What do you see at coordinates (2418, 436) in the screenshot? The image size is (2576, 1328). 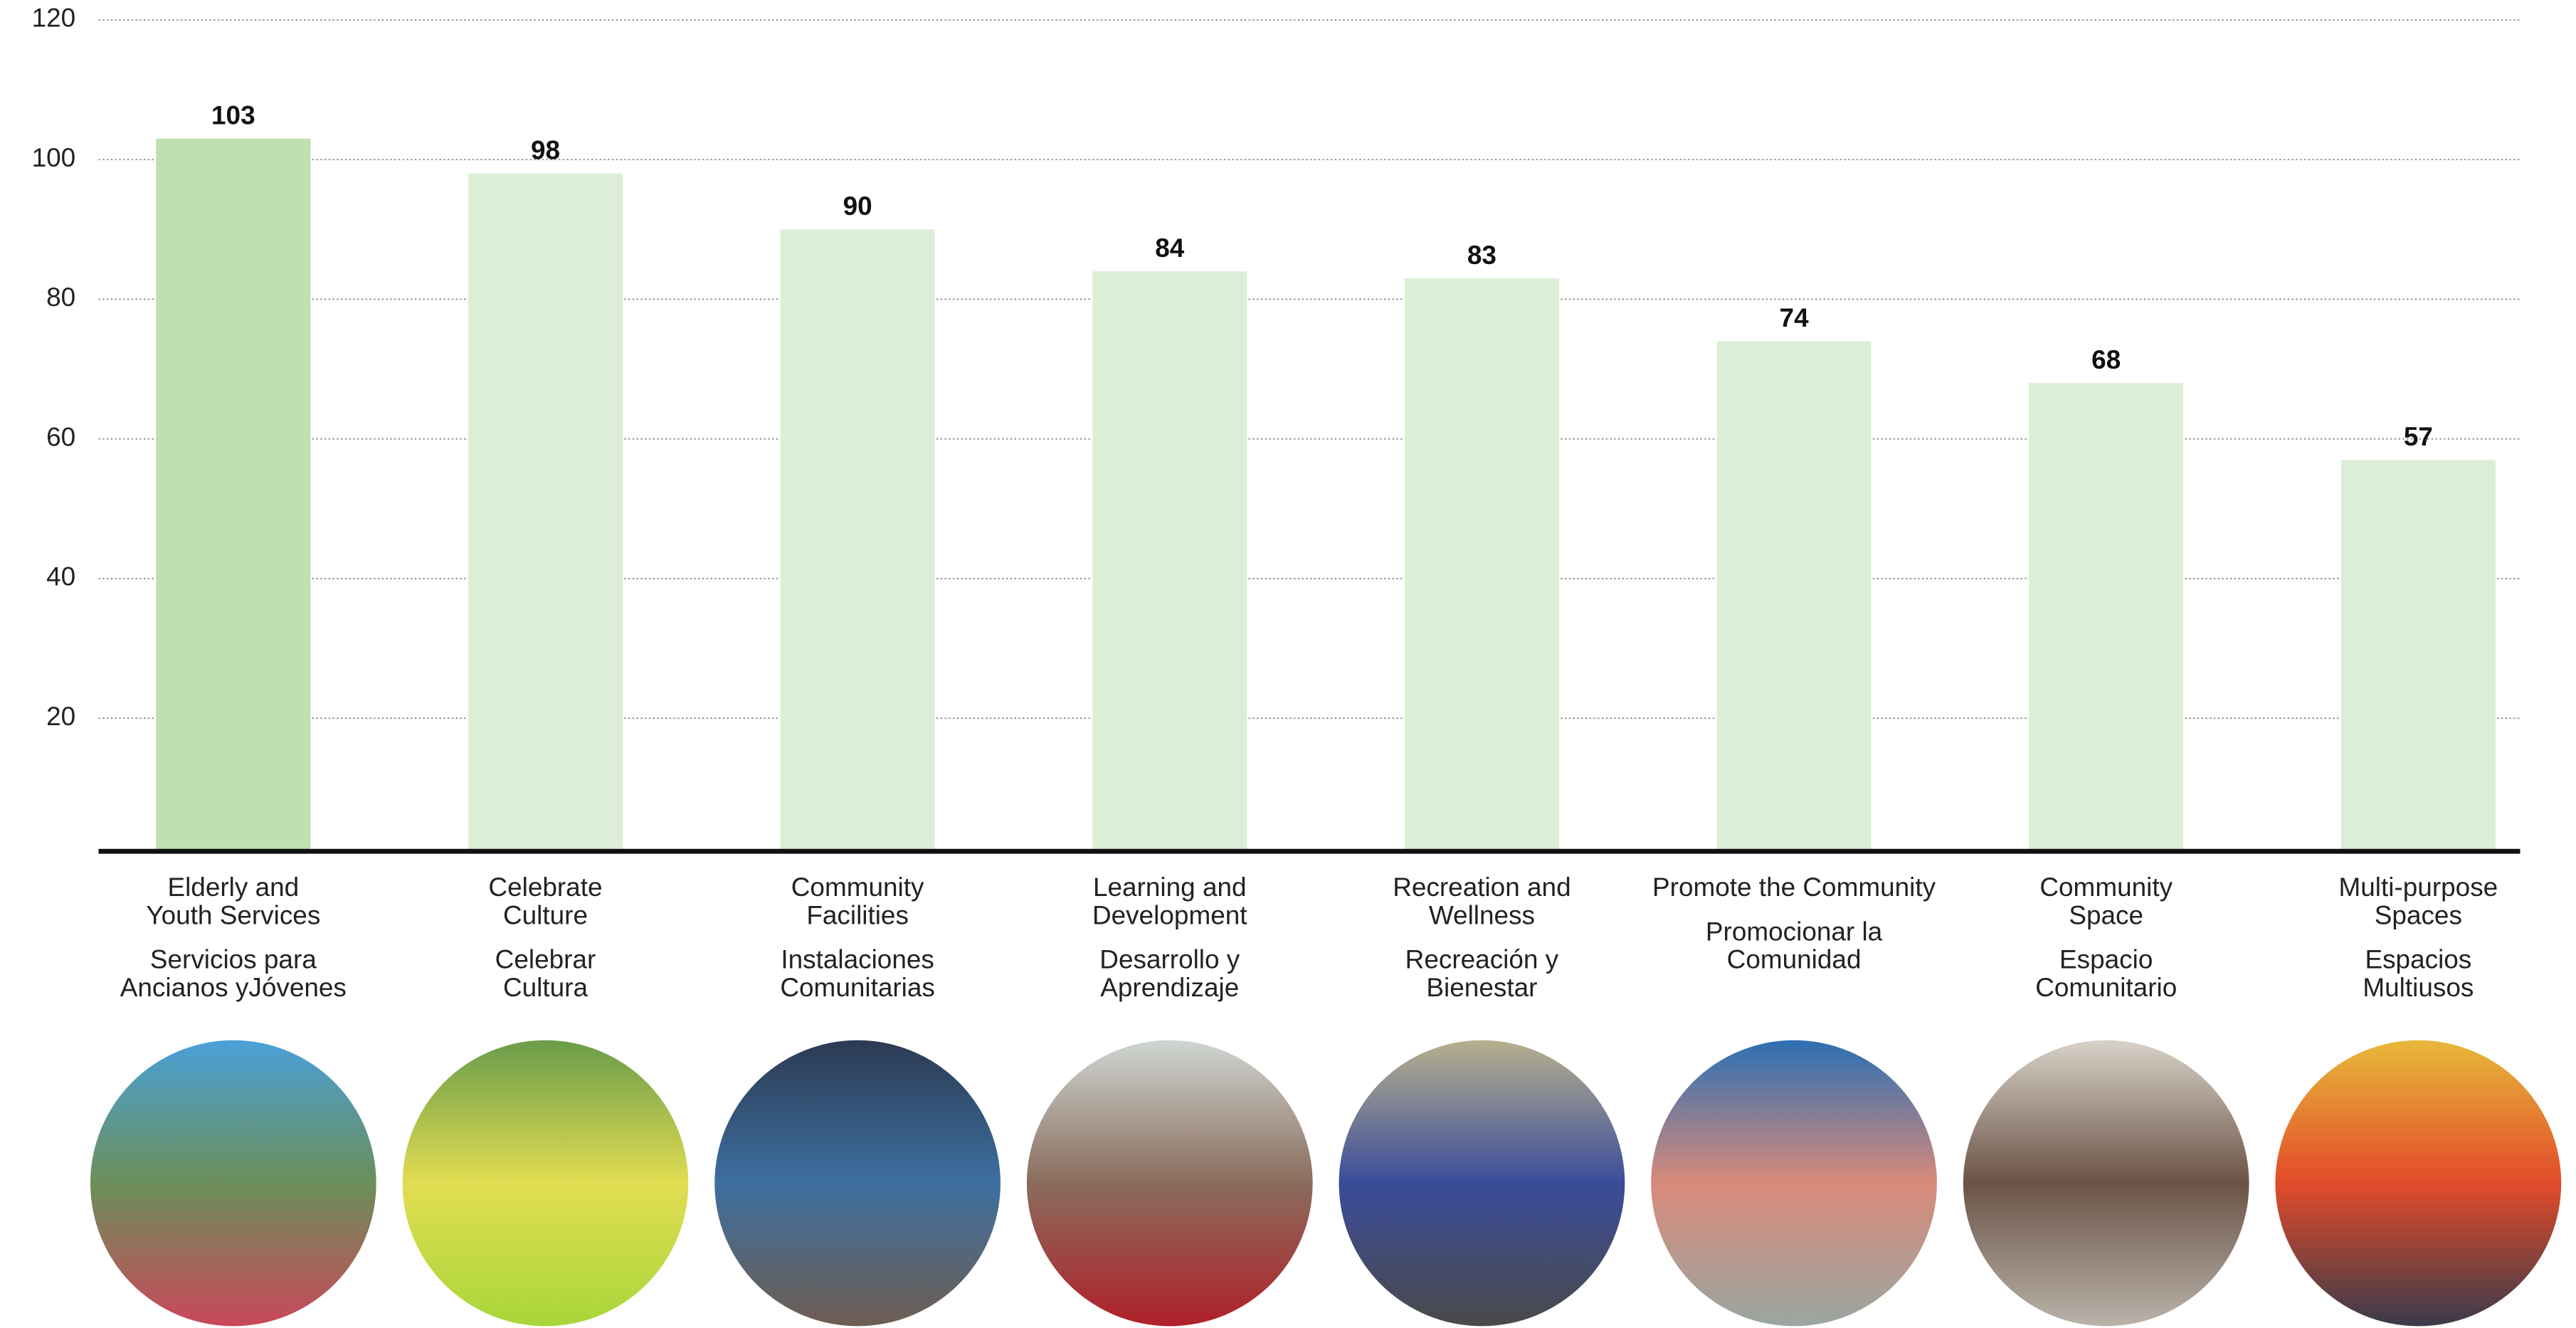 I see `value-label: 57` at bounding box center [2418, 436].